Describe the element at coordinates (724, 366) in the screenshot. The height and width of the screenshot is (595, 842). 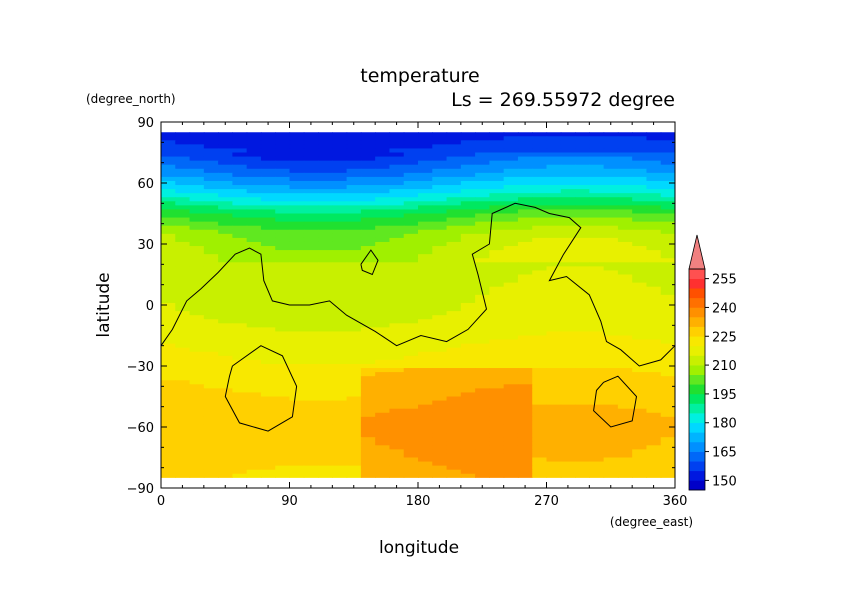
I see `colorbar-label: 210` at that location.